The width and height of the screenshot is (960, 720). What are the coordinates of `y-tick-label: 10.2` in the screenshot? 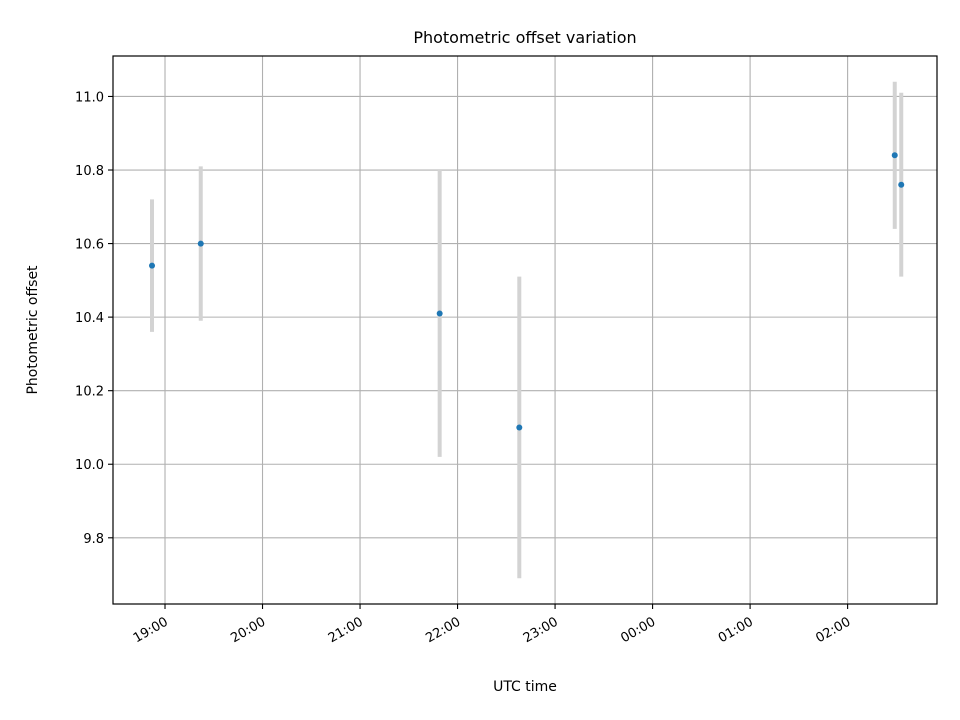 It's located at (89, 392).